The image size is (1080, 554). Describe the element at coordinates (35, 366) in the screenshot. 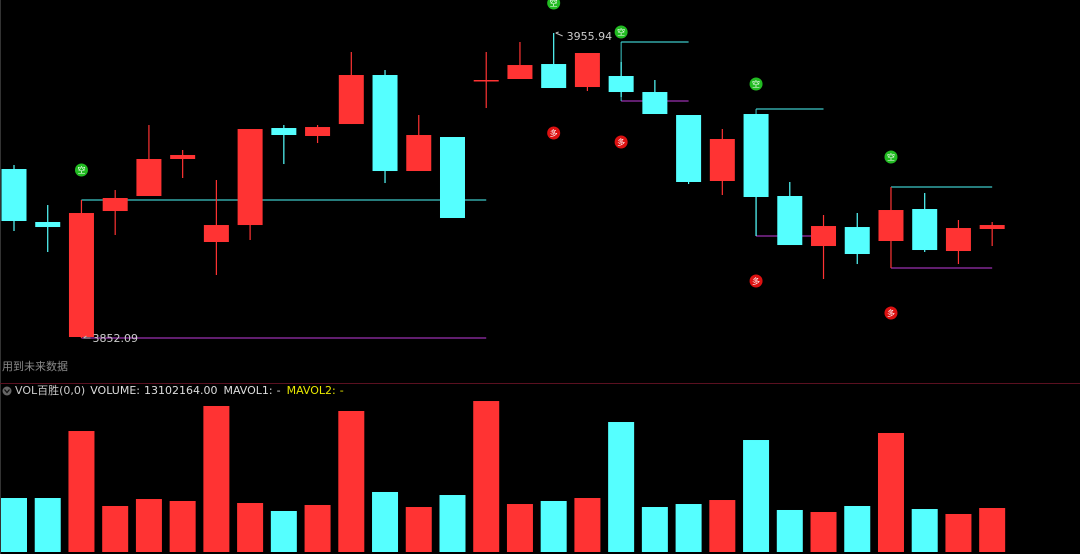

I see `caption: 用到未来数据` at that location.